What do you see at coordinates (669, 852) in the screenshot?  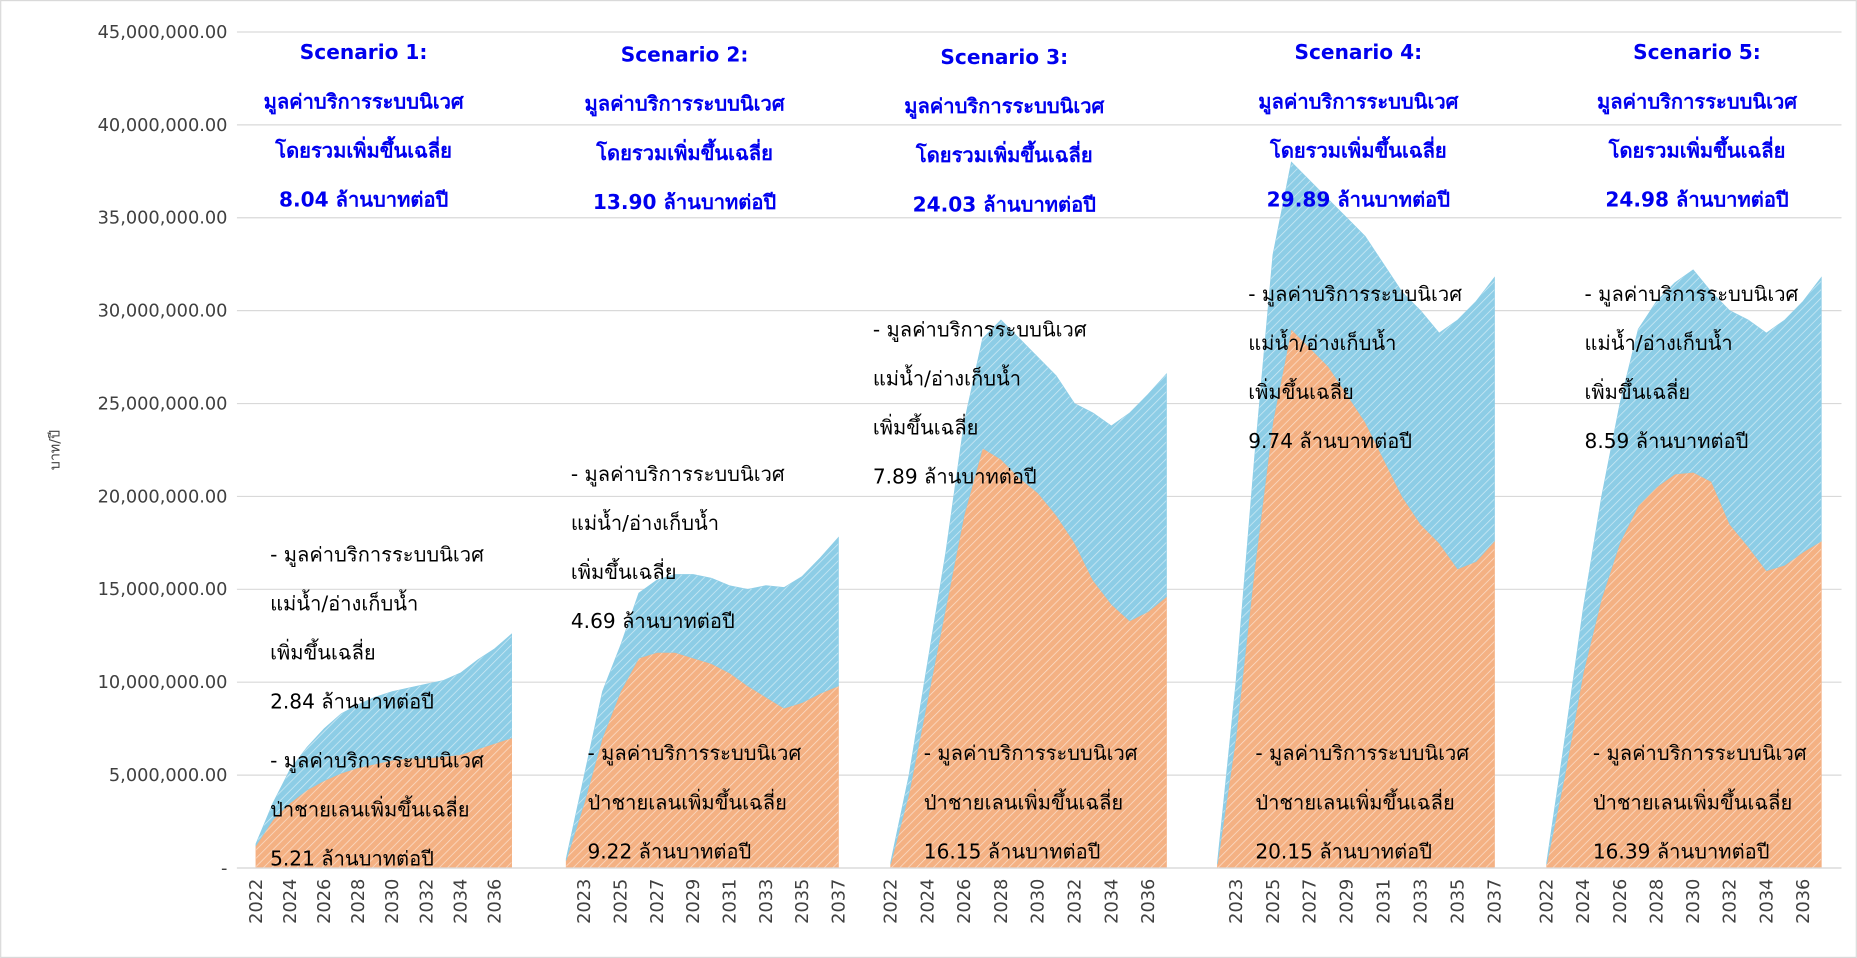 I see `annotation: 9.22 ล้านบาทต่อปี` at bounding box center [669, 852].